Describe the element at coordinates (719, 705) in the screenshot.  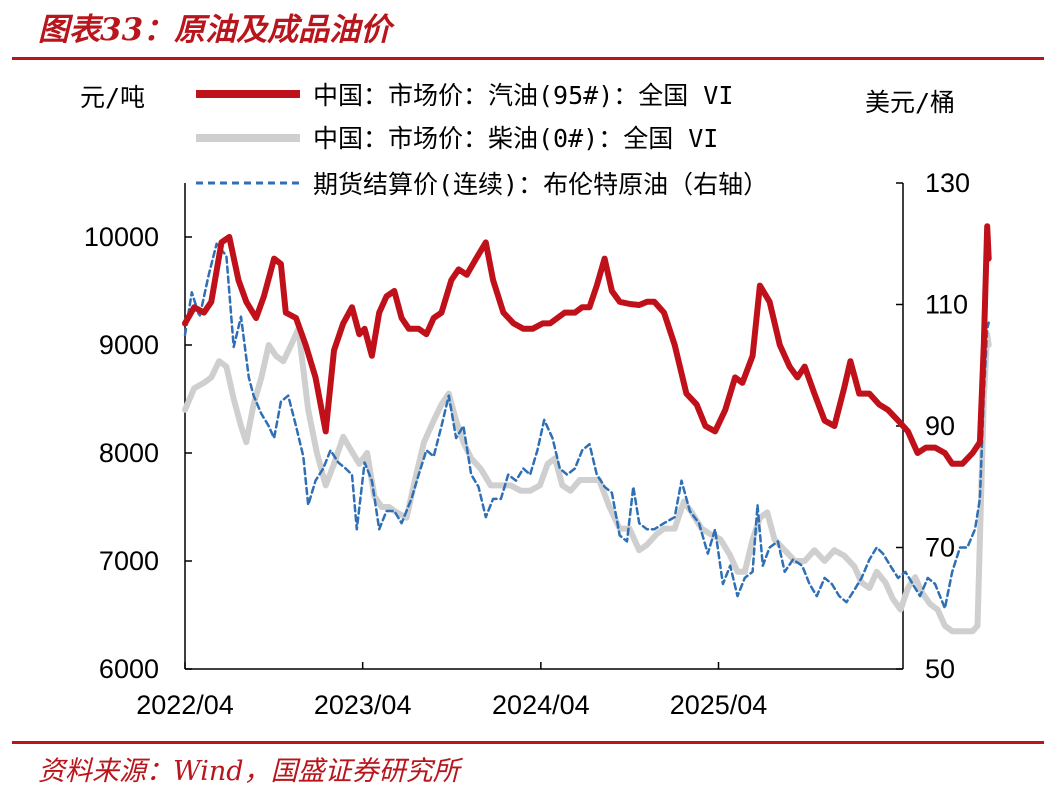
I see `x-tick-label: 2025/04` at that location.